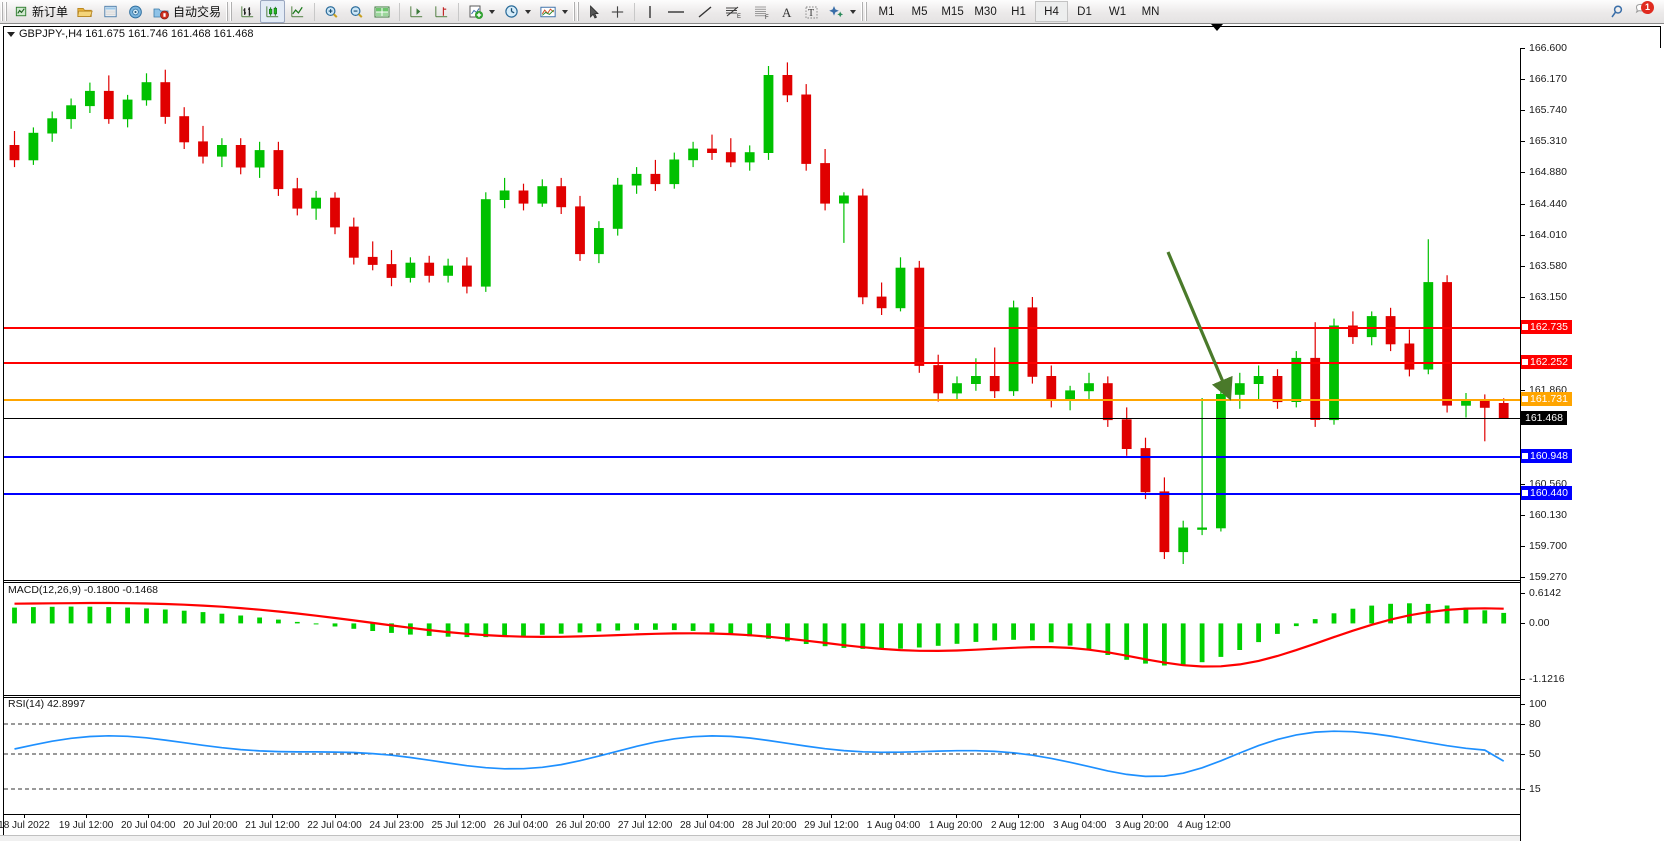 Image resolution: width=1664 pixels, height=841 pixels. Describe the element at coordinates (1205, 324) in the screenshot. I see `trend-arrow-annotation` at that location.